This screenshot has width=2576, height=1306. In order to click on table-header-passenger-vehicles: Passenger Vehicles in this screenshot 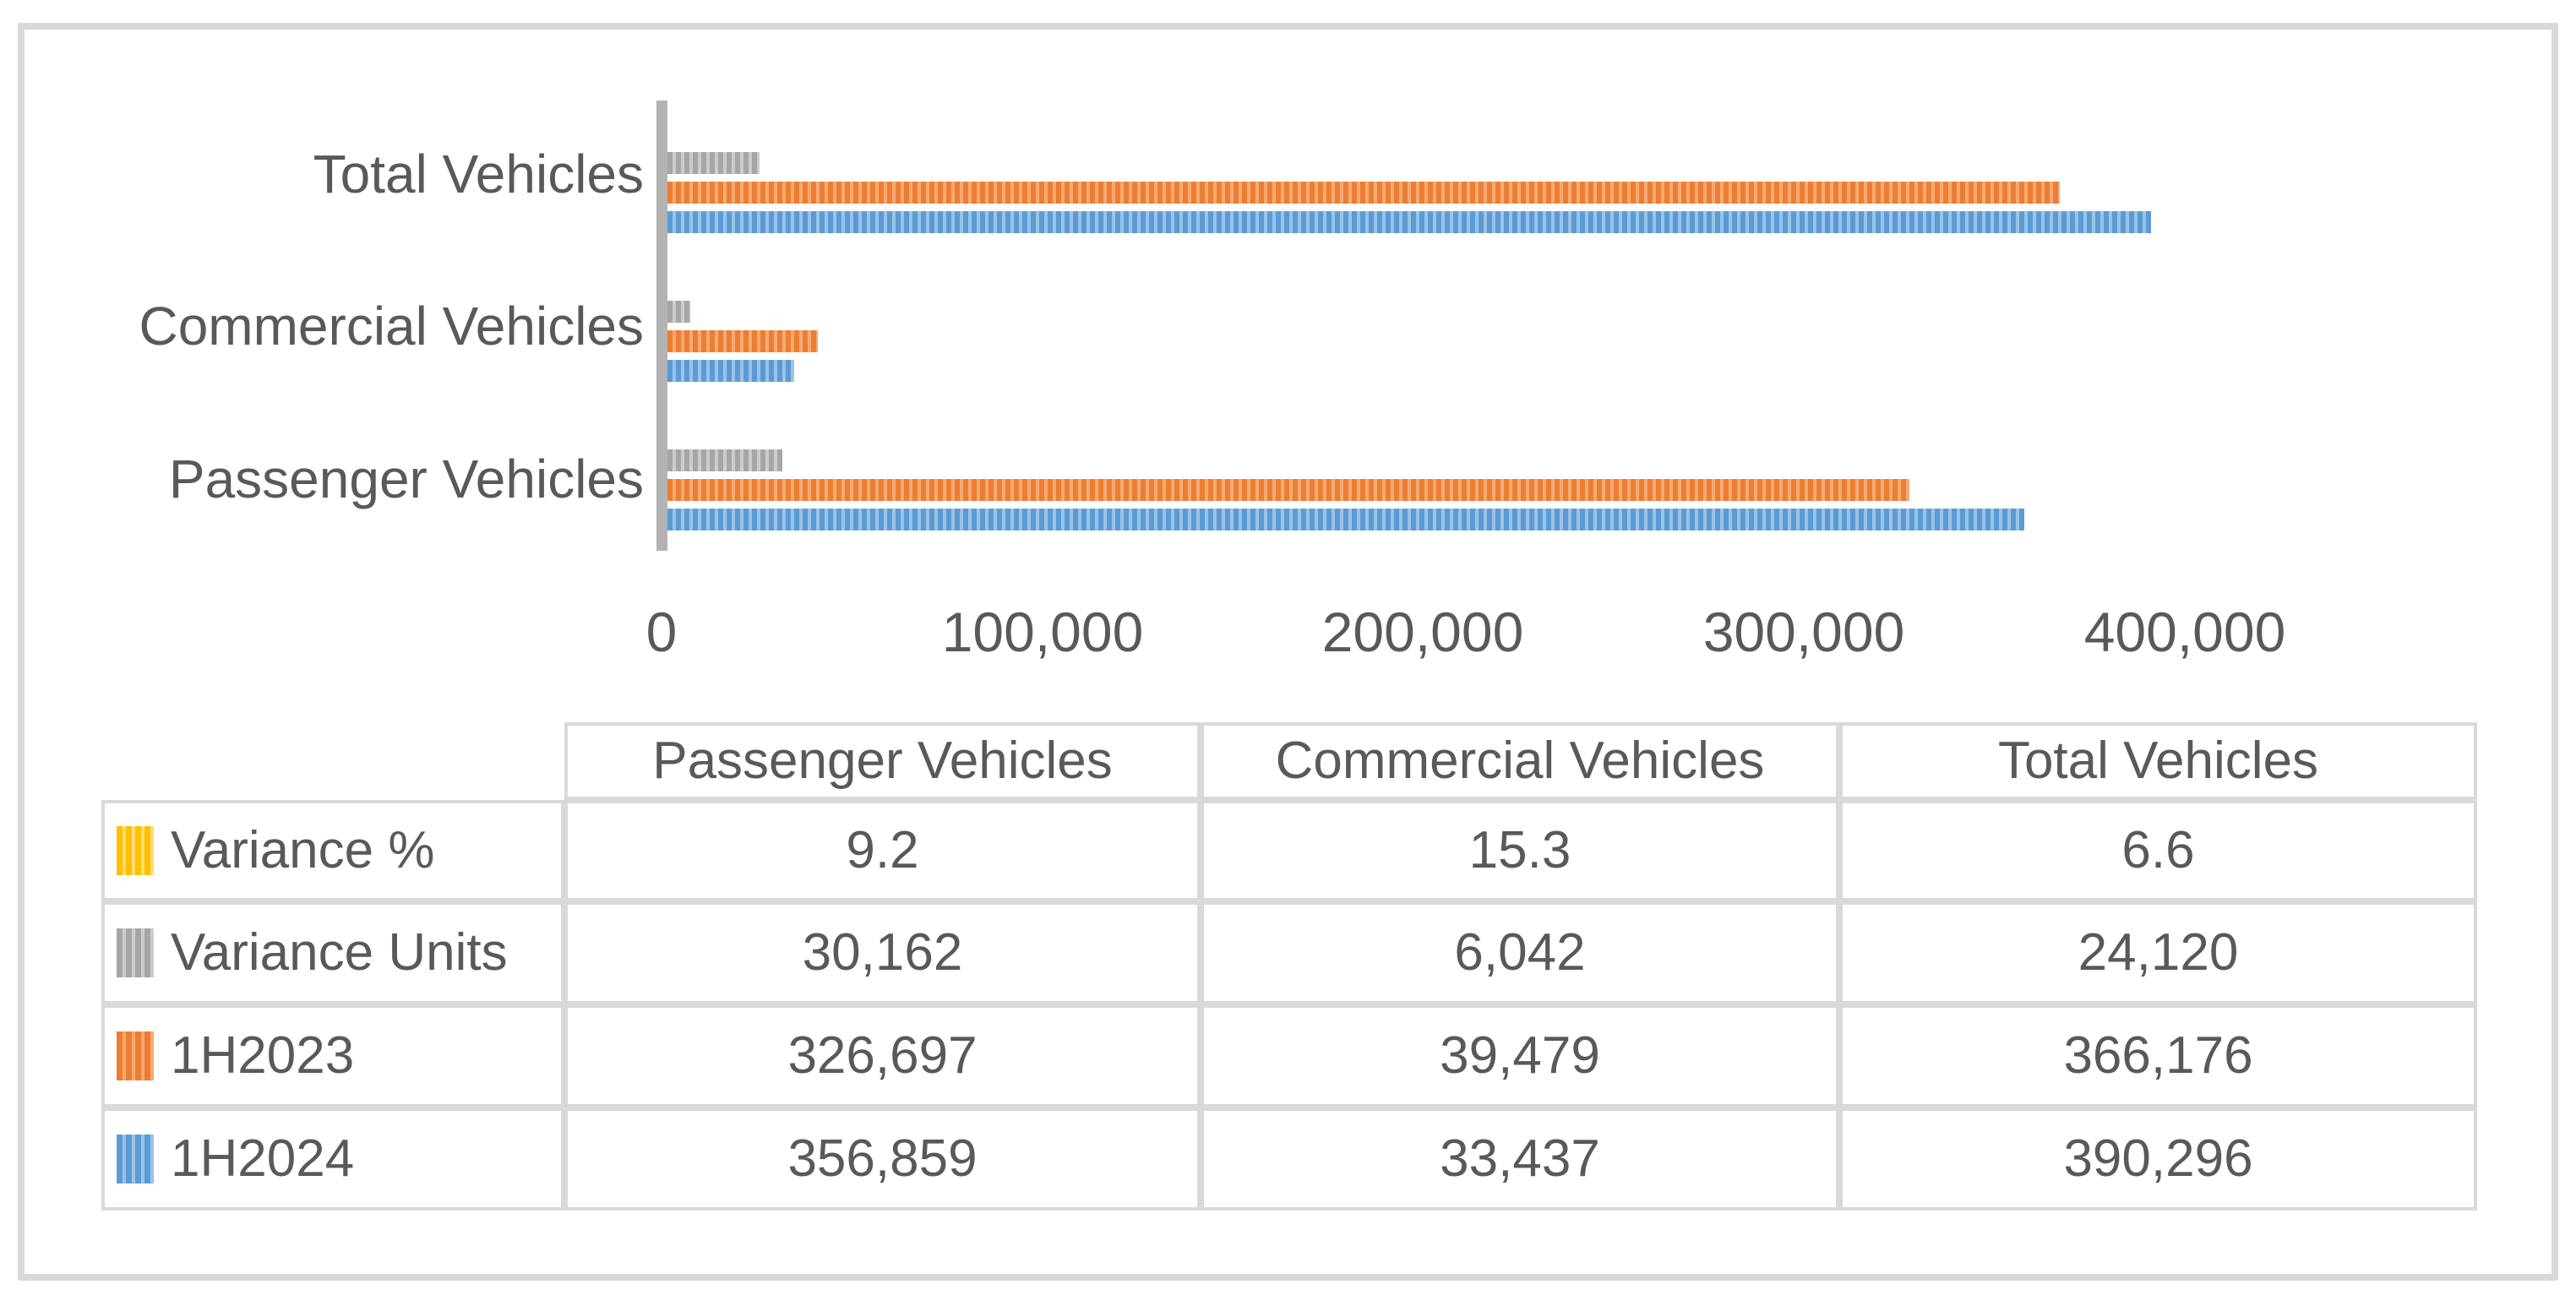, I will do `click(882, 761)`.